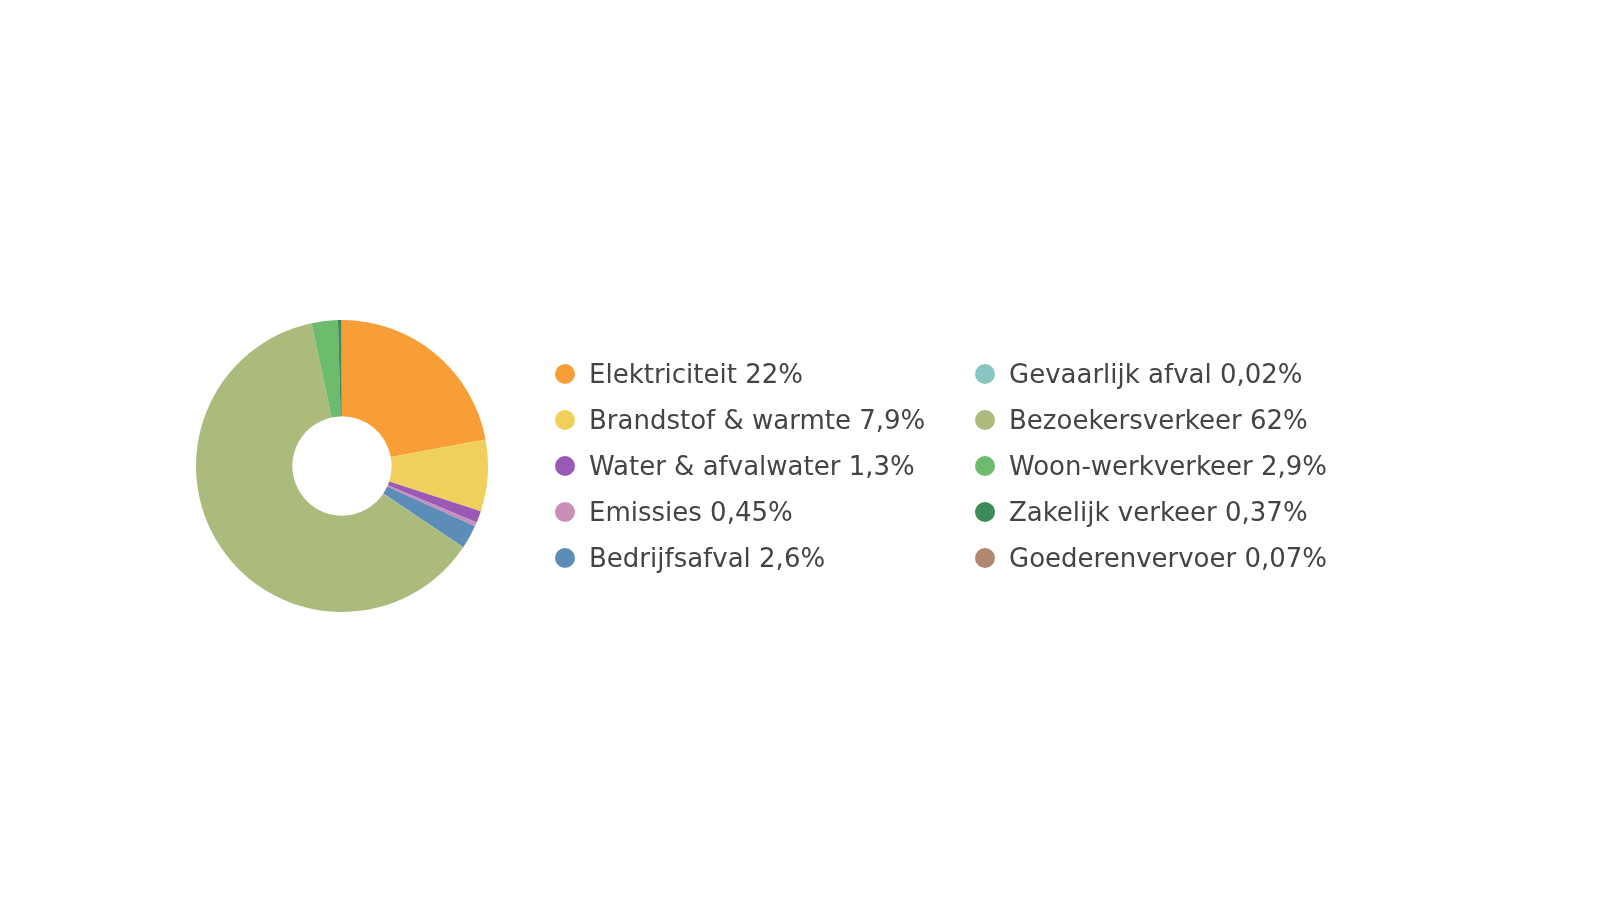 Image resolution: width=1600 pixels, height=901 pixels. What do you see at coordinates (663, 374) in the screenshot?
I see `legend-label: Elektriciteit` at bounding box center [663, 374].